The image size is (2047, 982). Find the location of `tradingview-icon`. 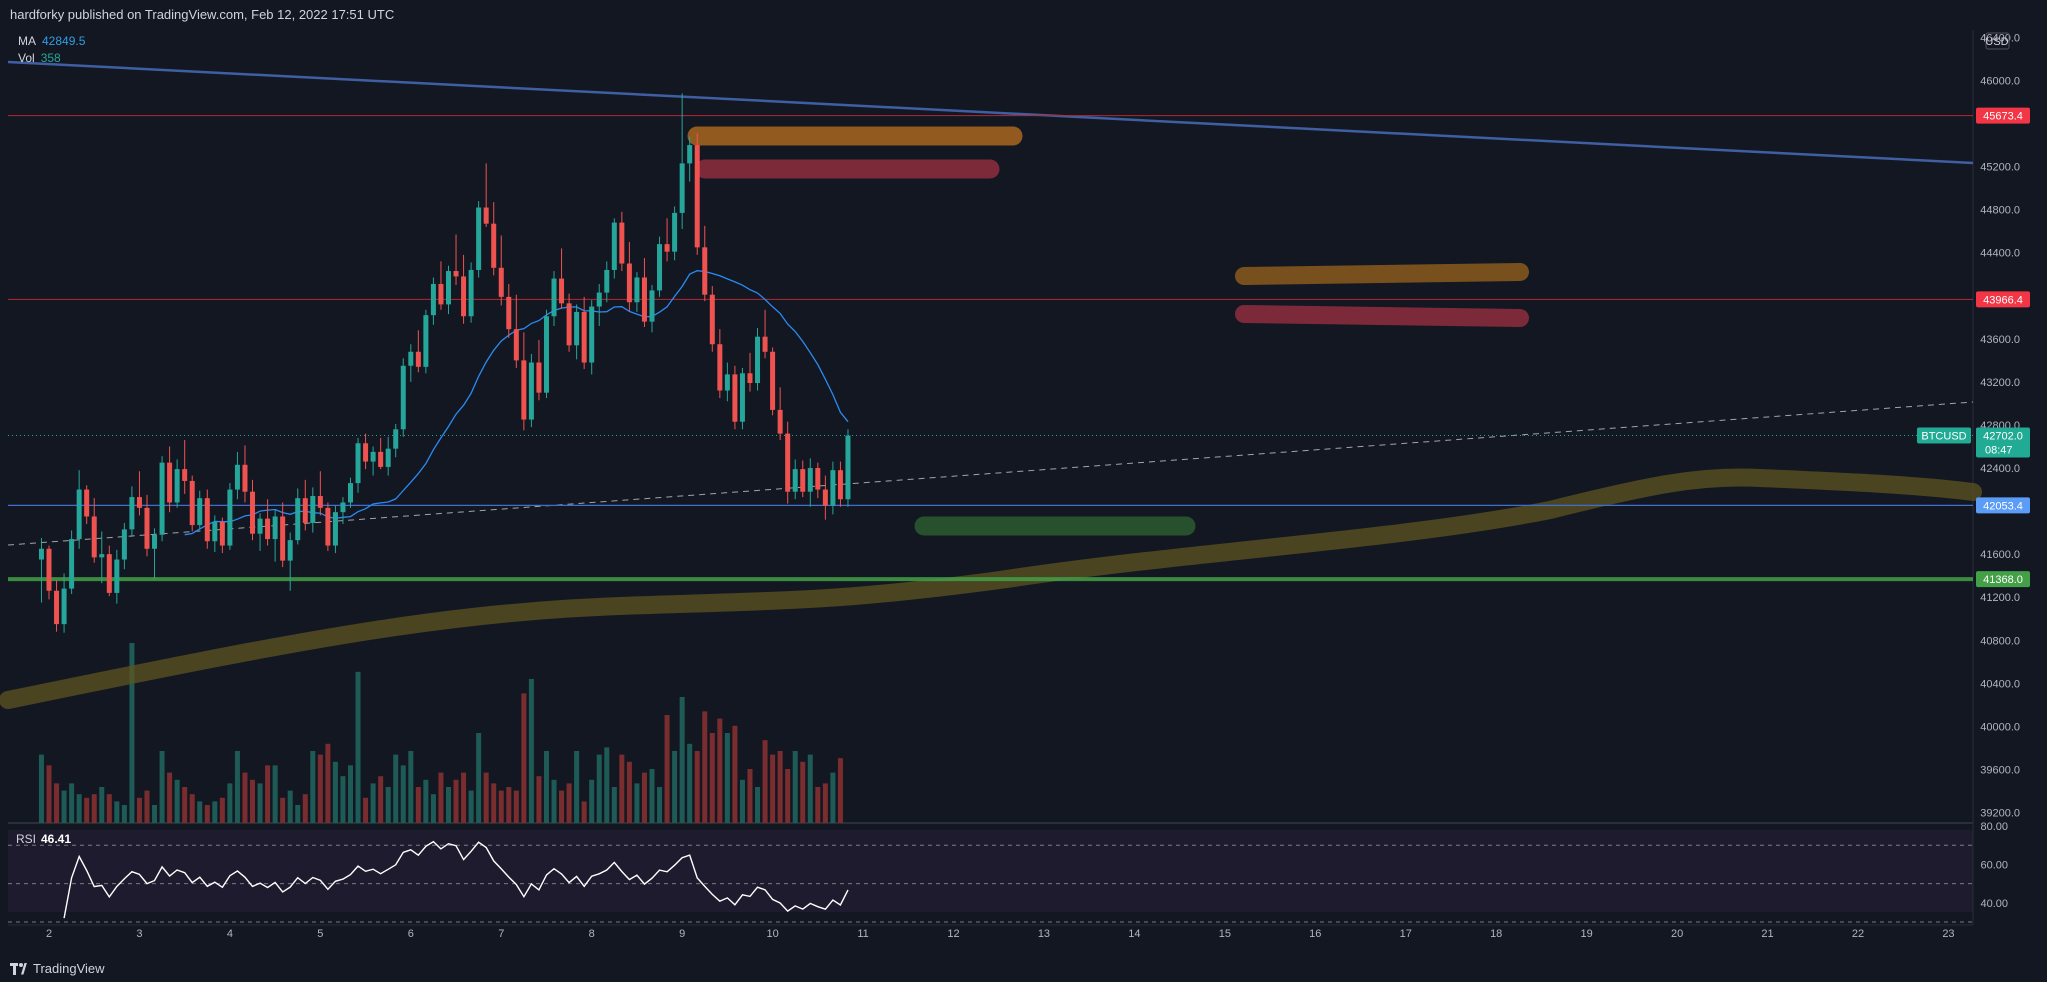

tradingview-icon is located at coordinates (19, 968).